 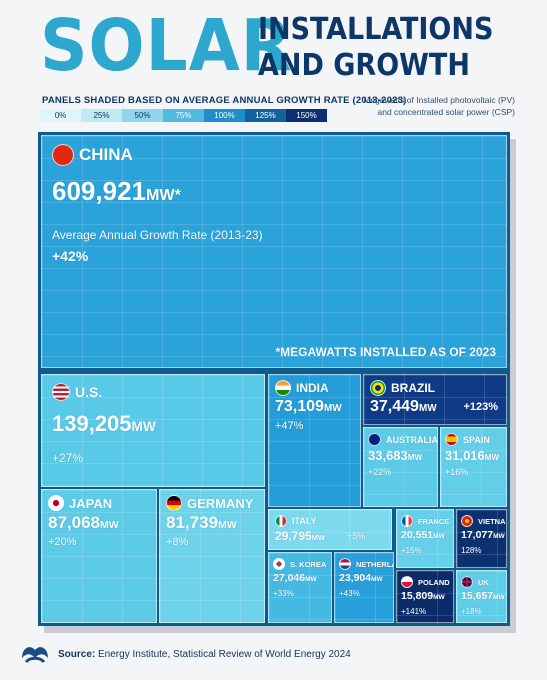 What do you see at coordinates (99, 191) in the screenshot?
I see `value-label: 609,921` at bounding box center [99, 191].